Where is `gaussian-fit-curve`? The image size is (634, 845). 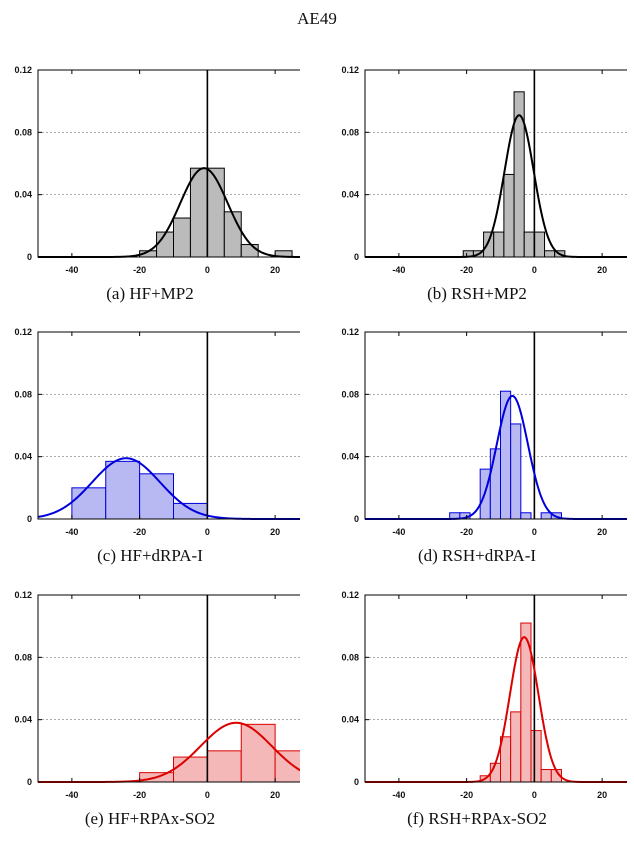 gaussian-fit-curve is located at coordinates (496, 709).